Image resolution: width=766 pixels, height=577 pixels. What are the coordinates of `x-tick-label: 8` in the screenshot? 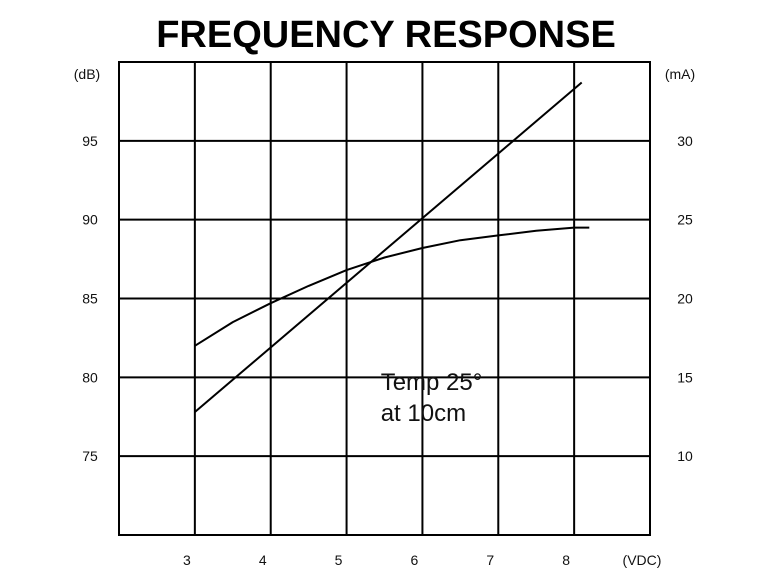 It's located at (566, 560).